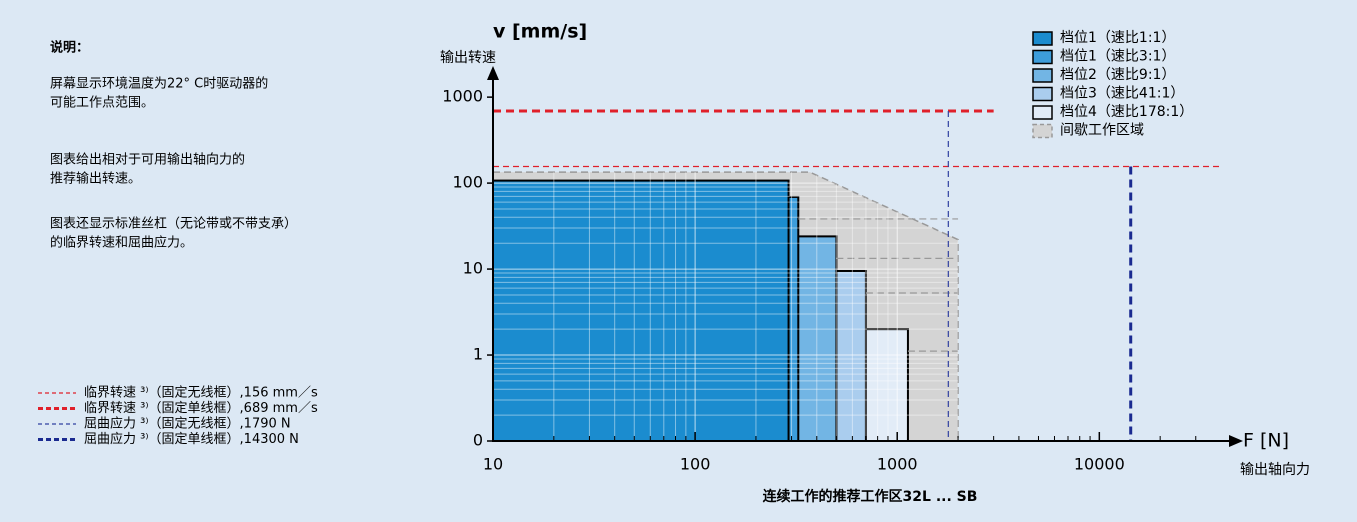 This screenshot has height=522, width=1357. What do you see at coordinates (870, 496) in the screenshot?
I see `chart-title: 连续工作的推荐工作区32L ... SB` at bounding box center [870, 496].